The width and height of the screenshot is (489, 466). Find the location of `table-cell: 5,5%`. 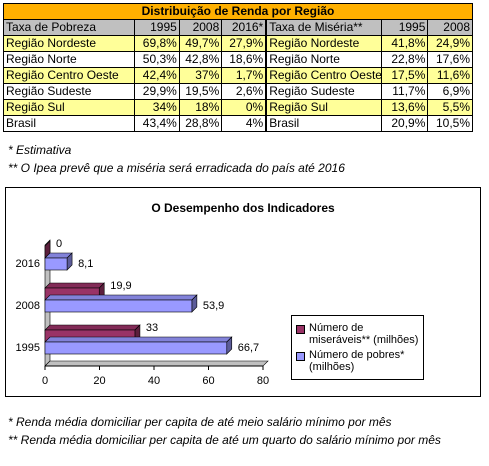

table-cell: 5,5% is located at coordinates (450, 107).